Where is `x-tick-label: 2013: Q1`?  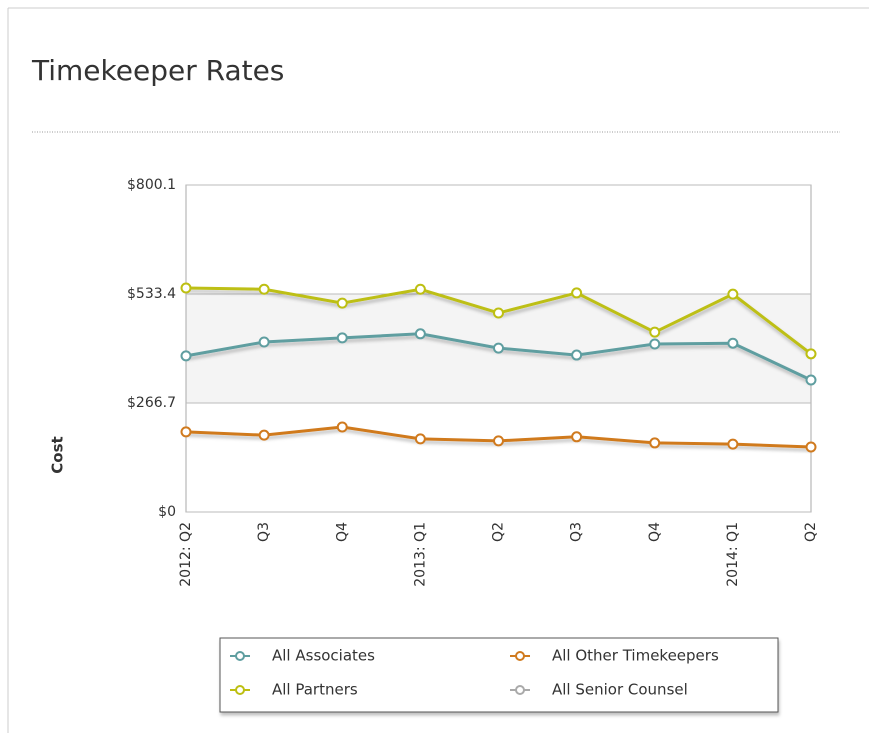 x-tick-label: 2013: Q1 is located at coordinates (420, 554).